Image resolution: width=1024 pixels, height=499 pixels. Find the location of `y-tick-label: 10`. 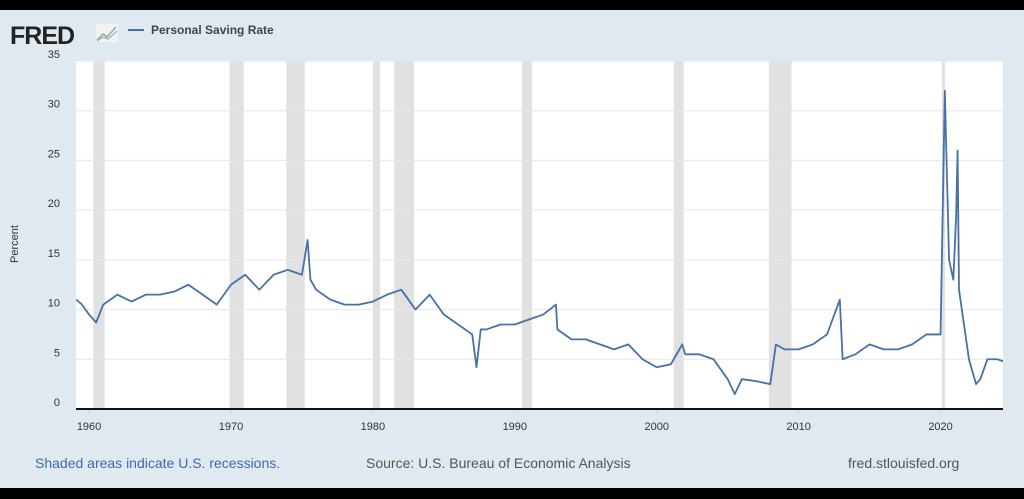

y-tick-label: 10 is located at coordinates (54, 304).